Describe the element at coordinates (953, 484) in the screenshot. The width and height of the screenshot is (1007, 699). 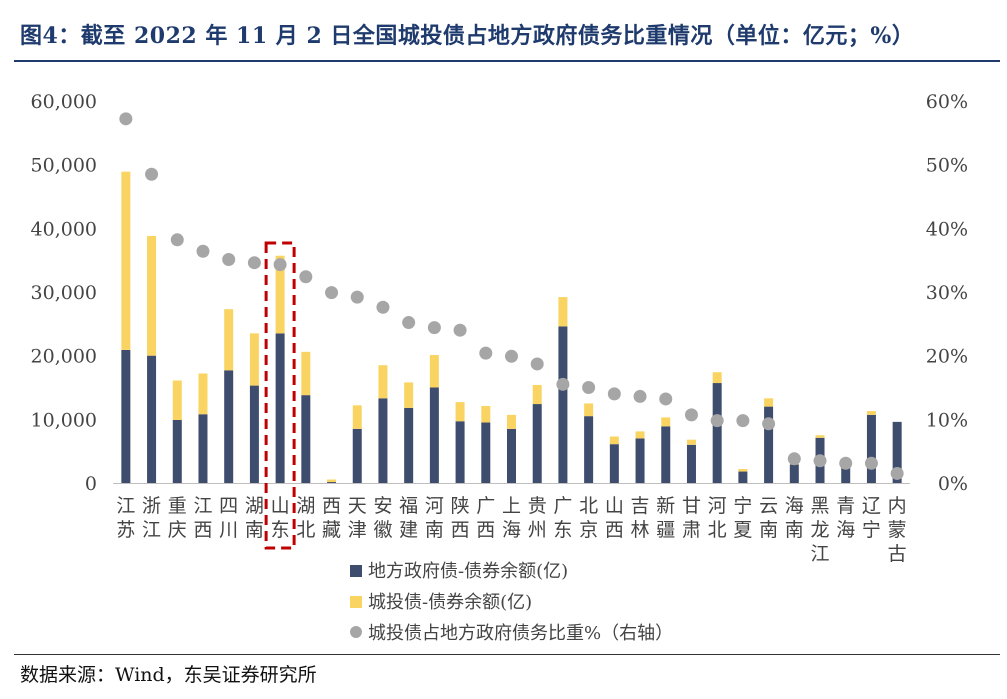
I see `right-tick-label: 0%` at that location.